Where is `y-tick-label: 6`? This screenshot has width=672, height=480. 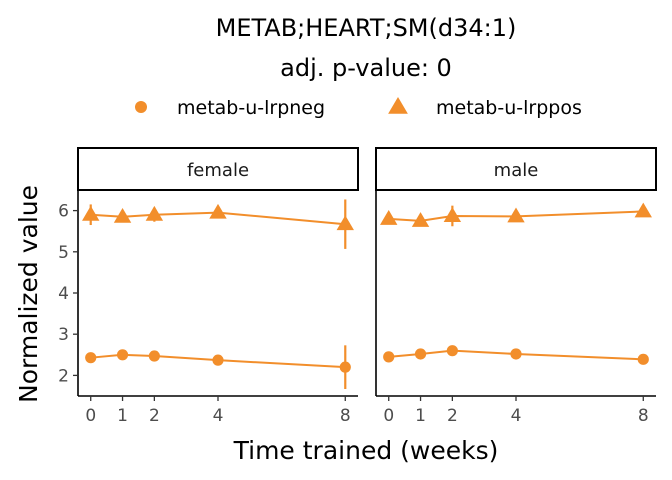 y-tick-label: 6 is located at coordinates (63, 212).